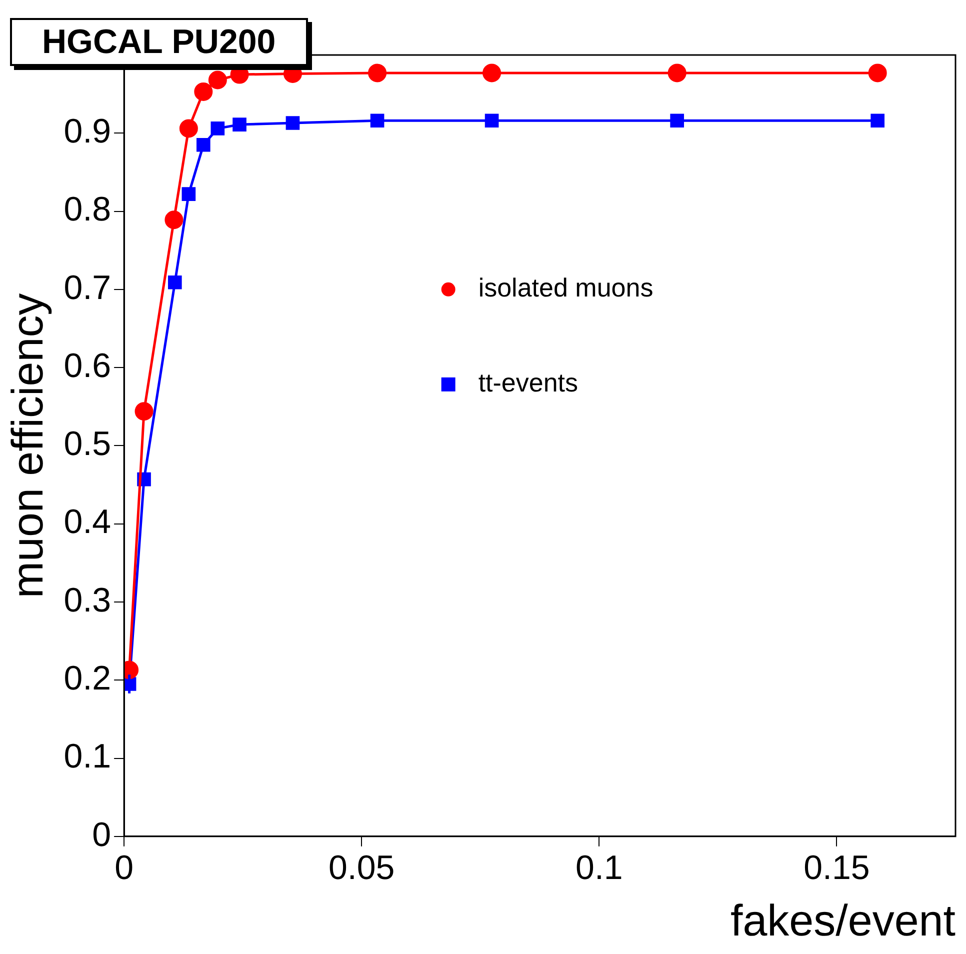 Image resolution: width=966 pixels, height=954 pixels. Describe the element at coordinates (837, 868) in the screenshot. I see `x-tick-label: 0.15` at that location.